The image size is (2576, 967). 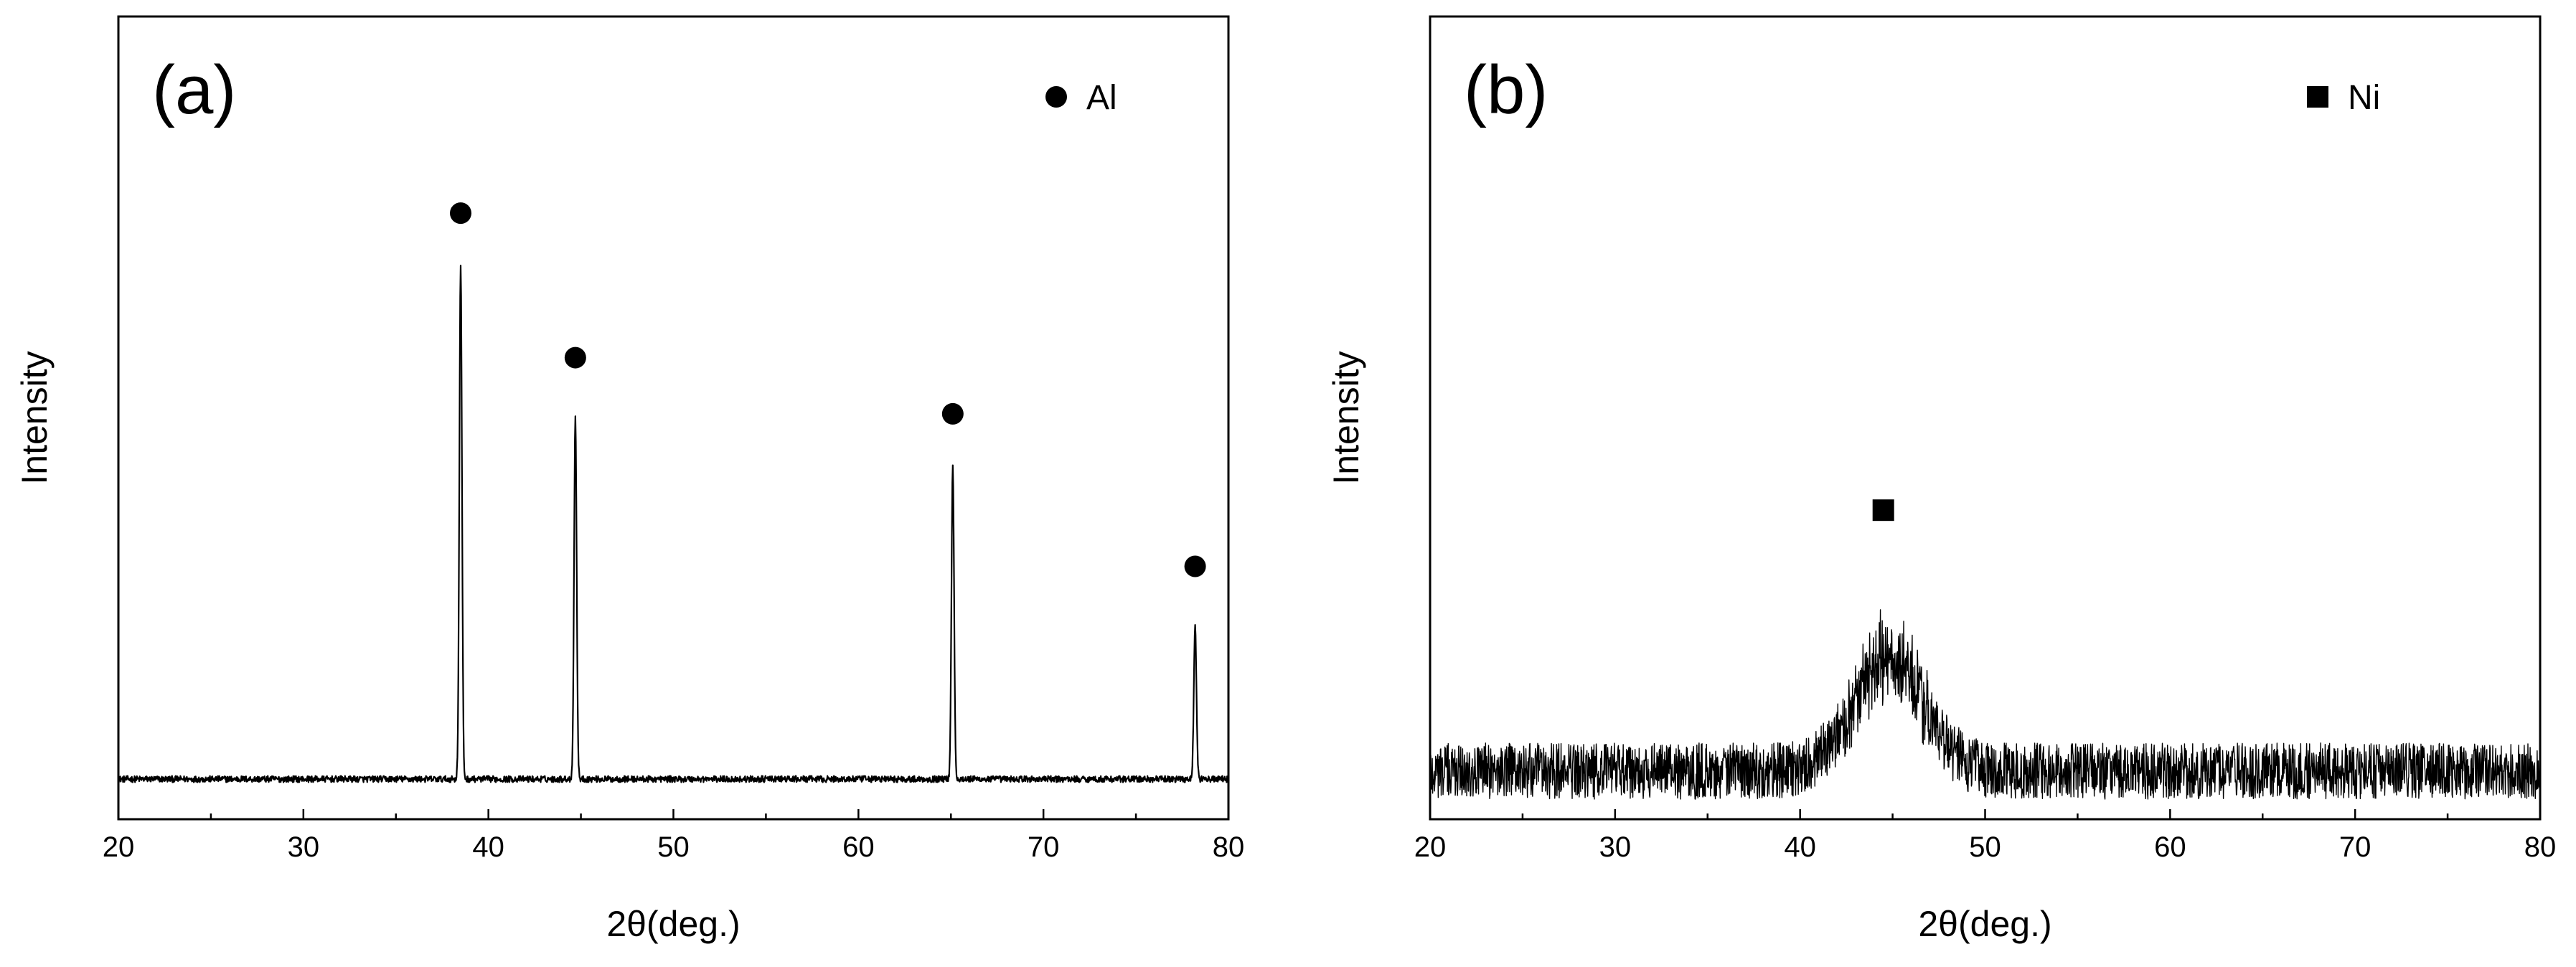 I want to click on y-axis-label-b: Intensity, so click(x=1346, y=418).